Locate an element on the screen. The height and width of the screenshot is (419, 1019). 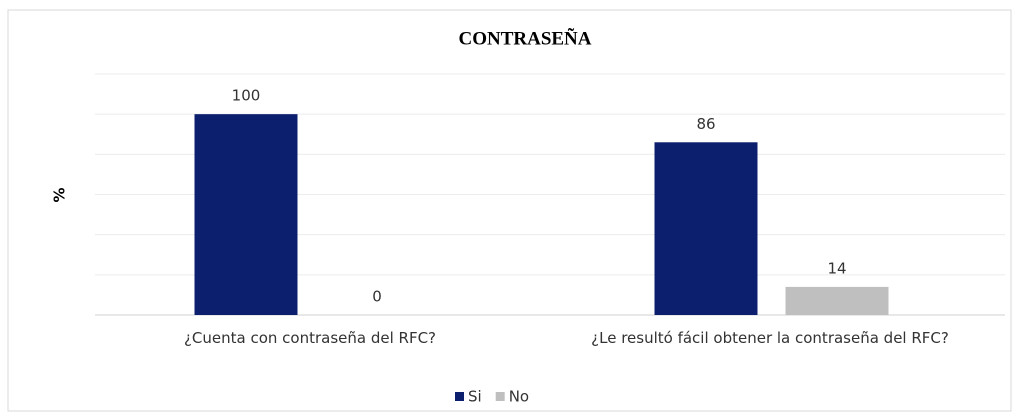
legend-label: No is located at coordinates (519, 397).